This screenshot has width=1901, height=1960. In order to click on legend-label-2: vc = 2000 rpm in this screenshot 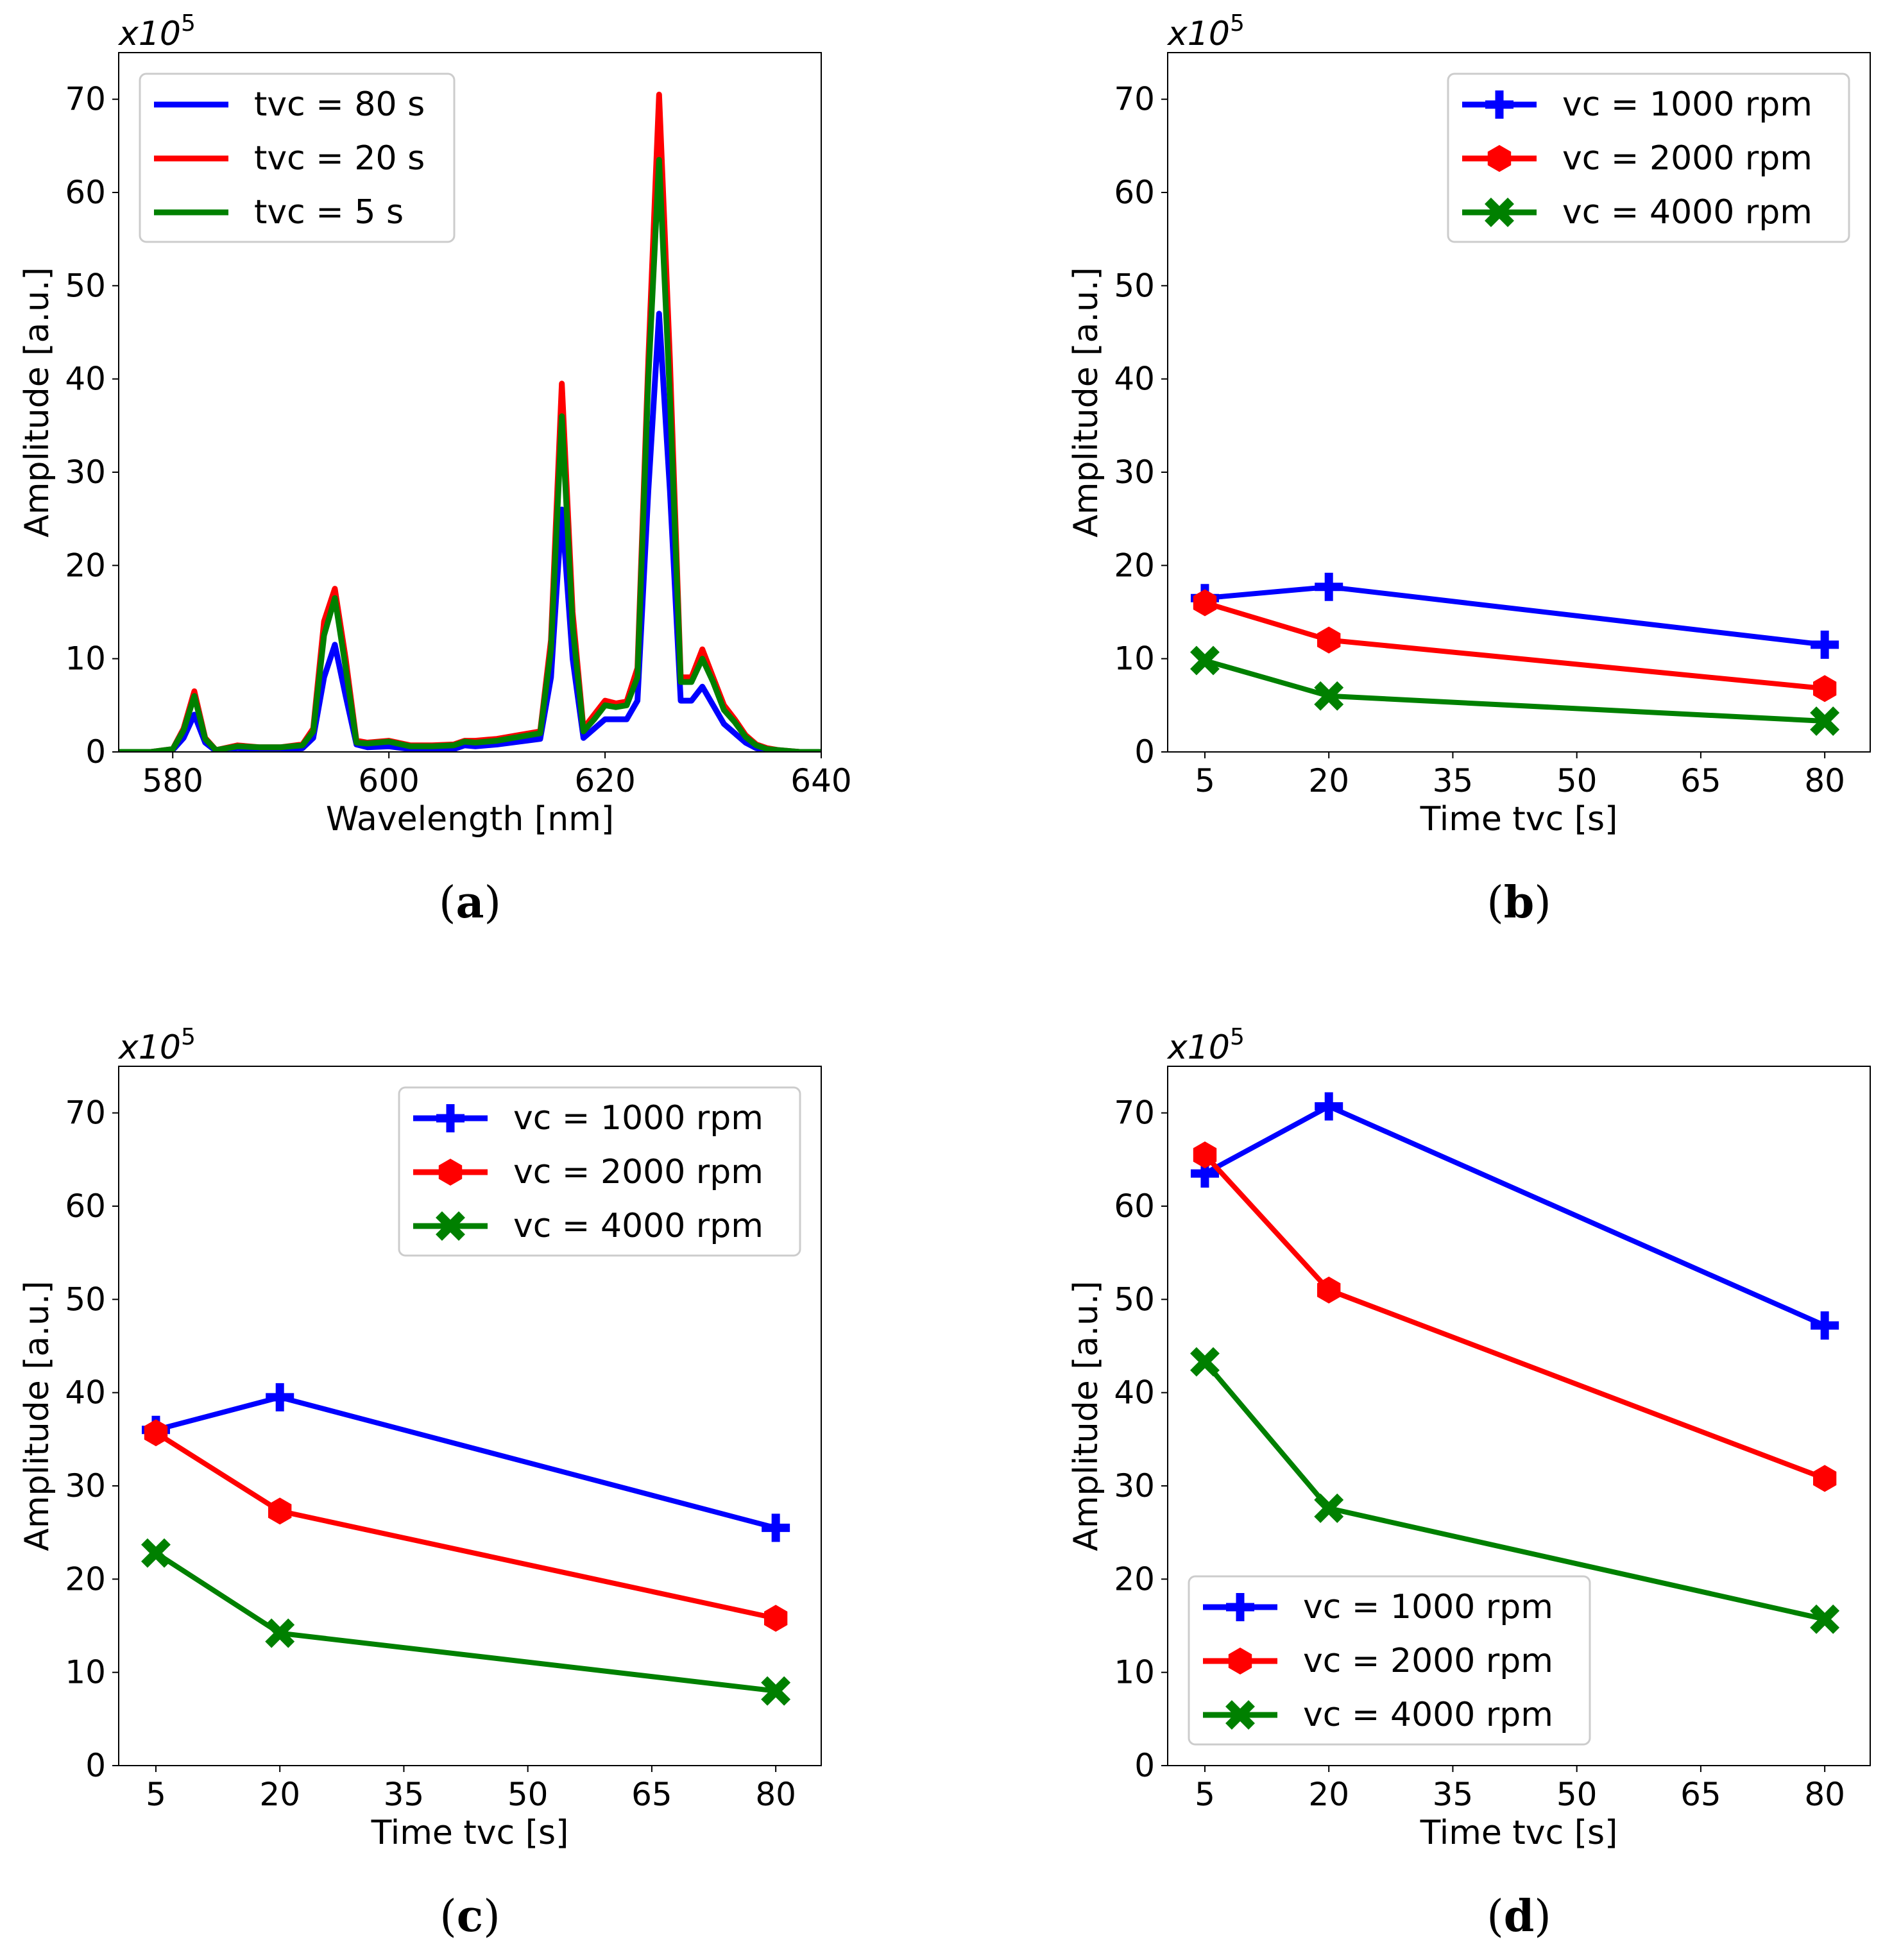, I will do `click(1687, 158)`.